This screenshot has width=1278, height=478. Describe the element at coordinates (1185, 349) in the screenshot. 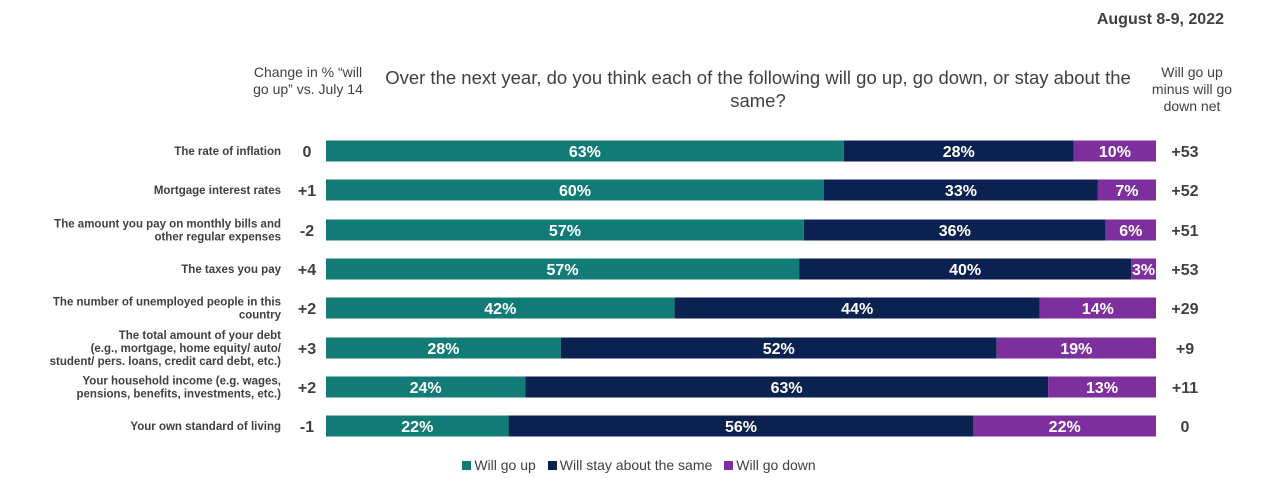

I see `net-value: +9` at that location.